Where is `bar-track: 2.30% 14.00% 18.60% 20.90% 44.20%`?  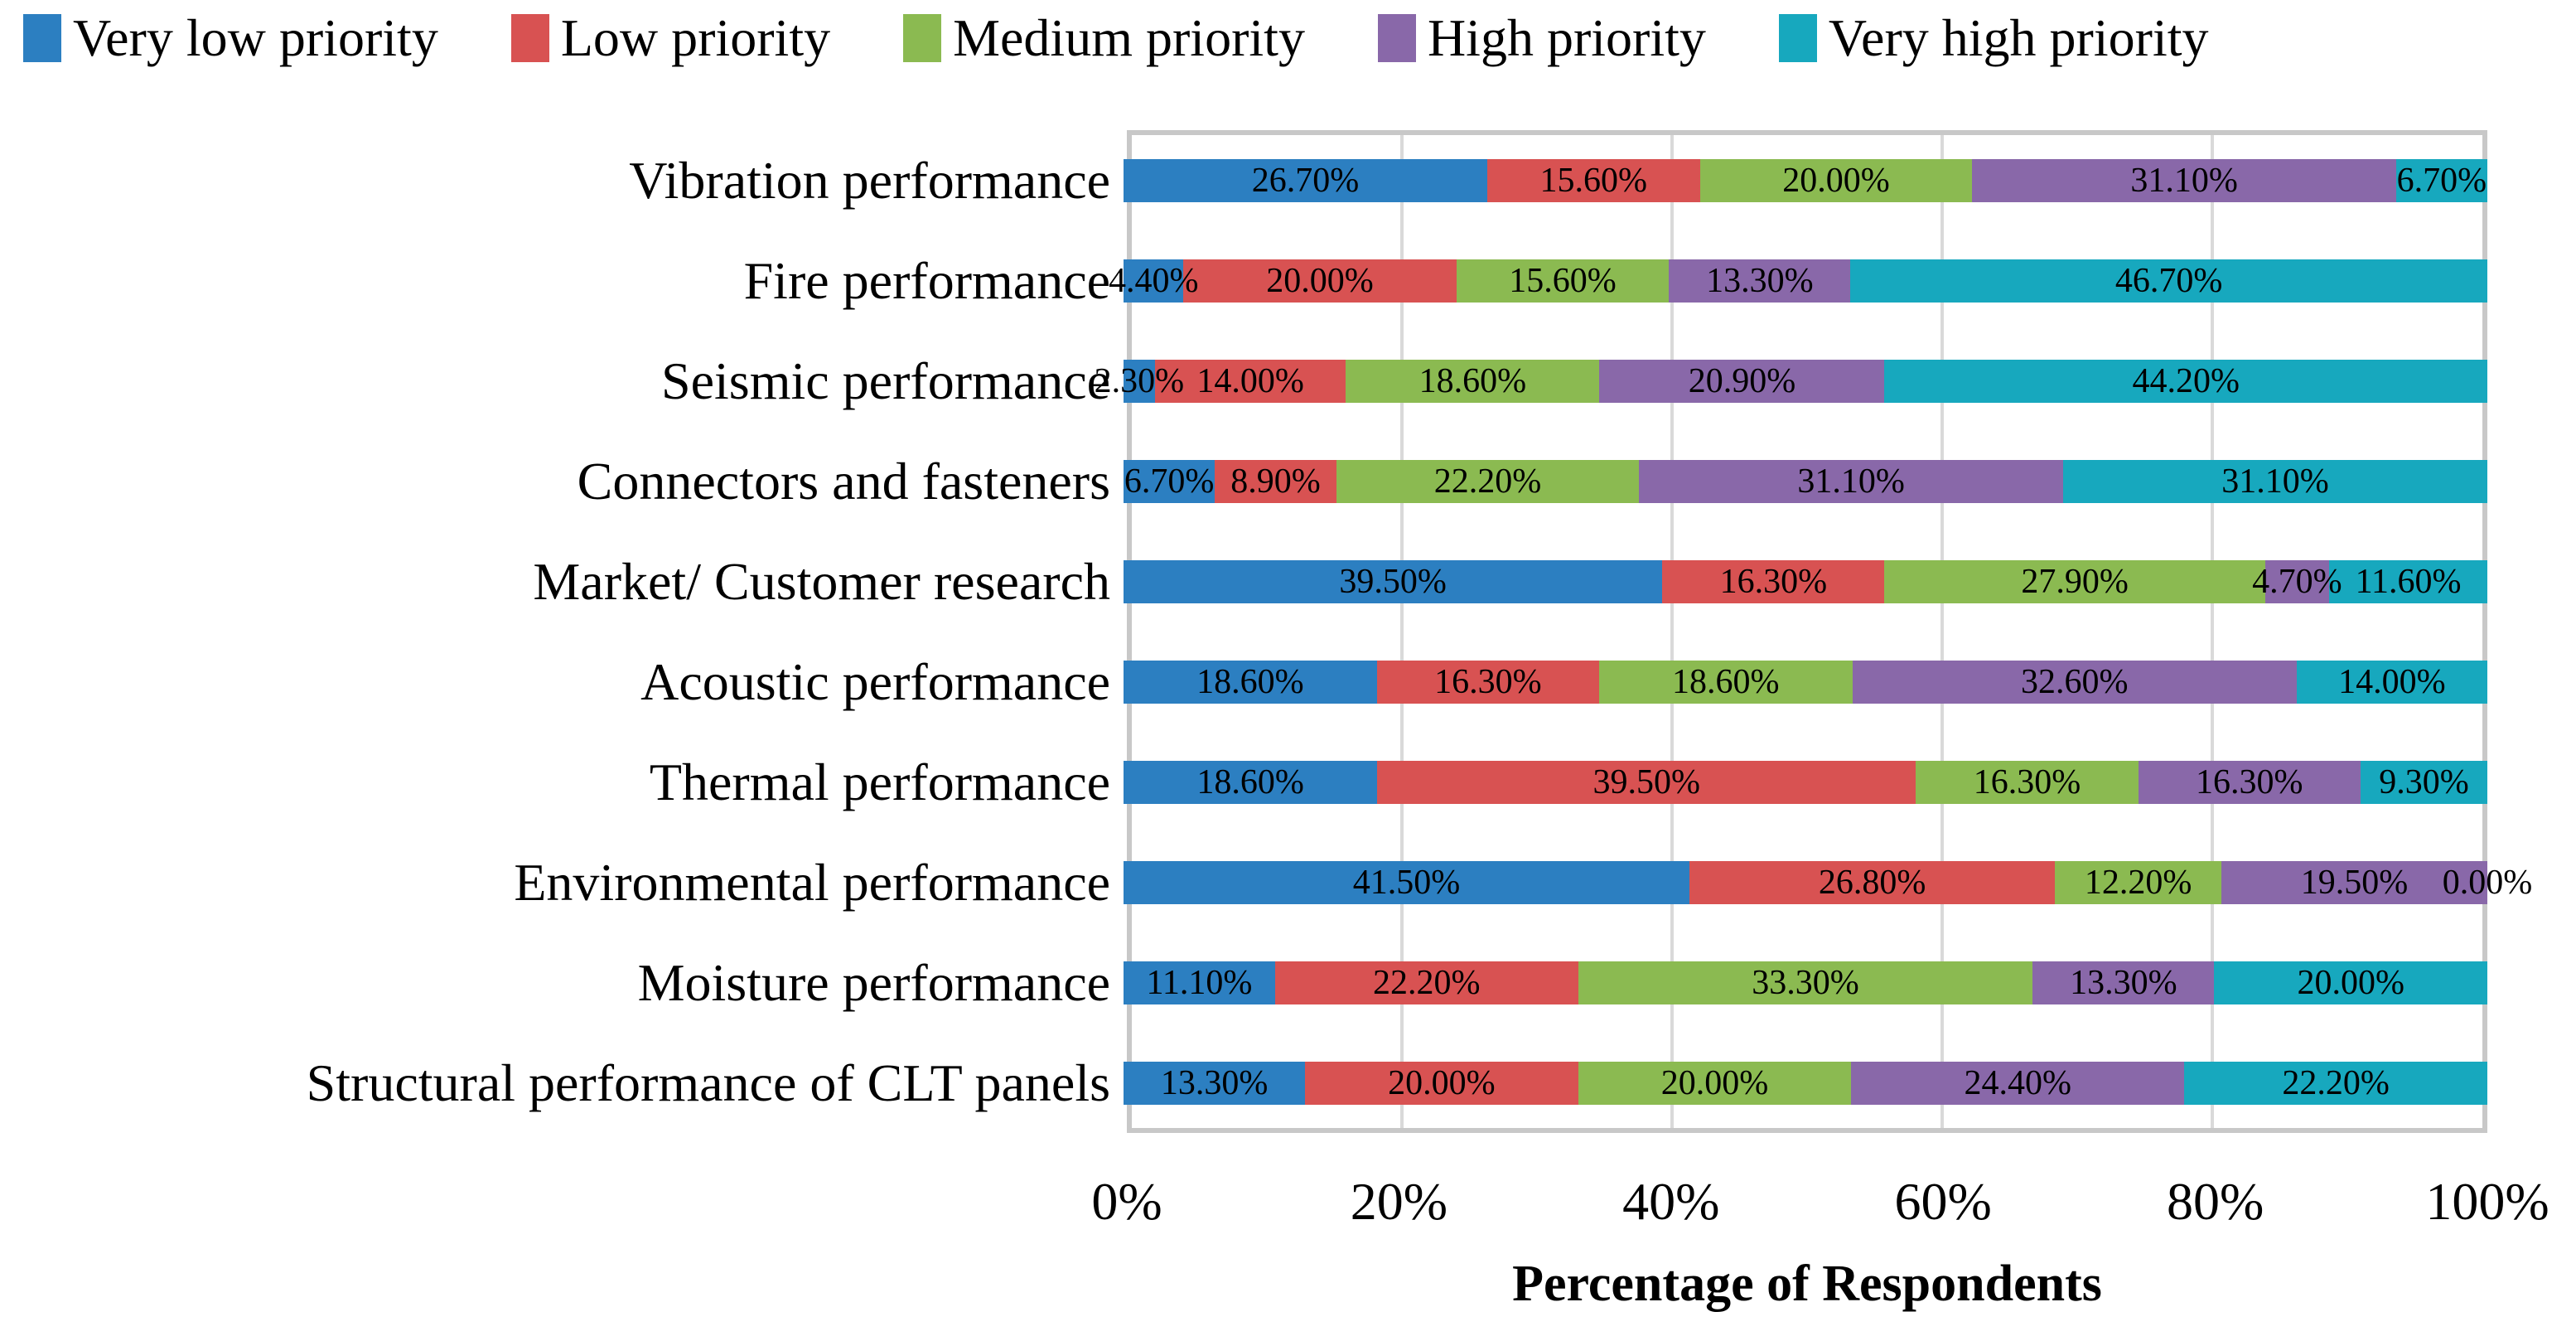 bar-track: 2.30% 14.00% 18.60% 20.90% 44.20% is located at coordinates (1791, 381).